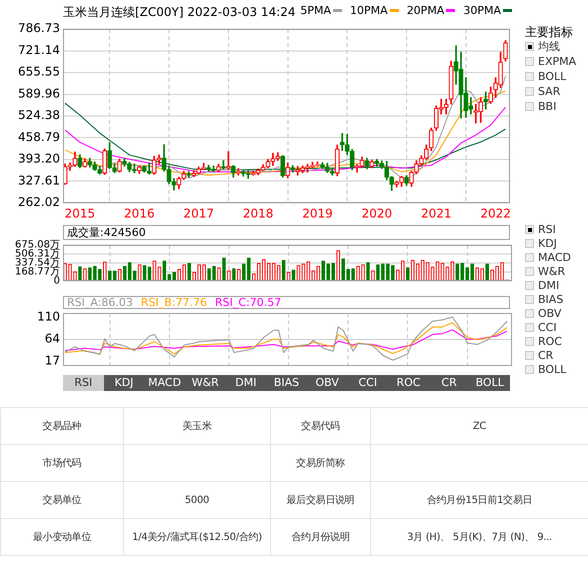 The image size is (588, 562). Describe the element at coordinates (48, 317) in the screenshot. I see `y-tick-label: 110` at that location.